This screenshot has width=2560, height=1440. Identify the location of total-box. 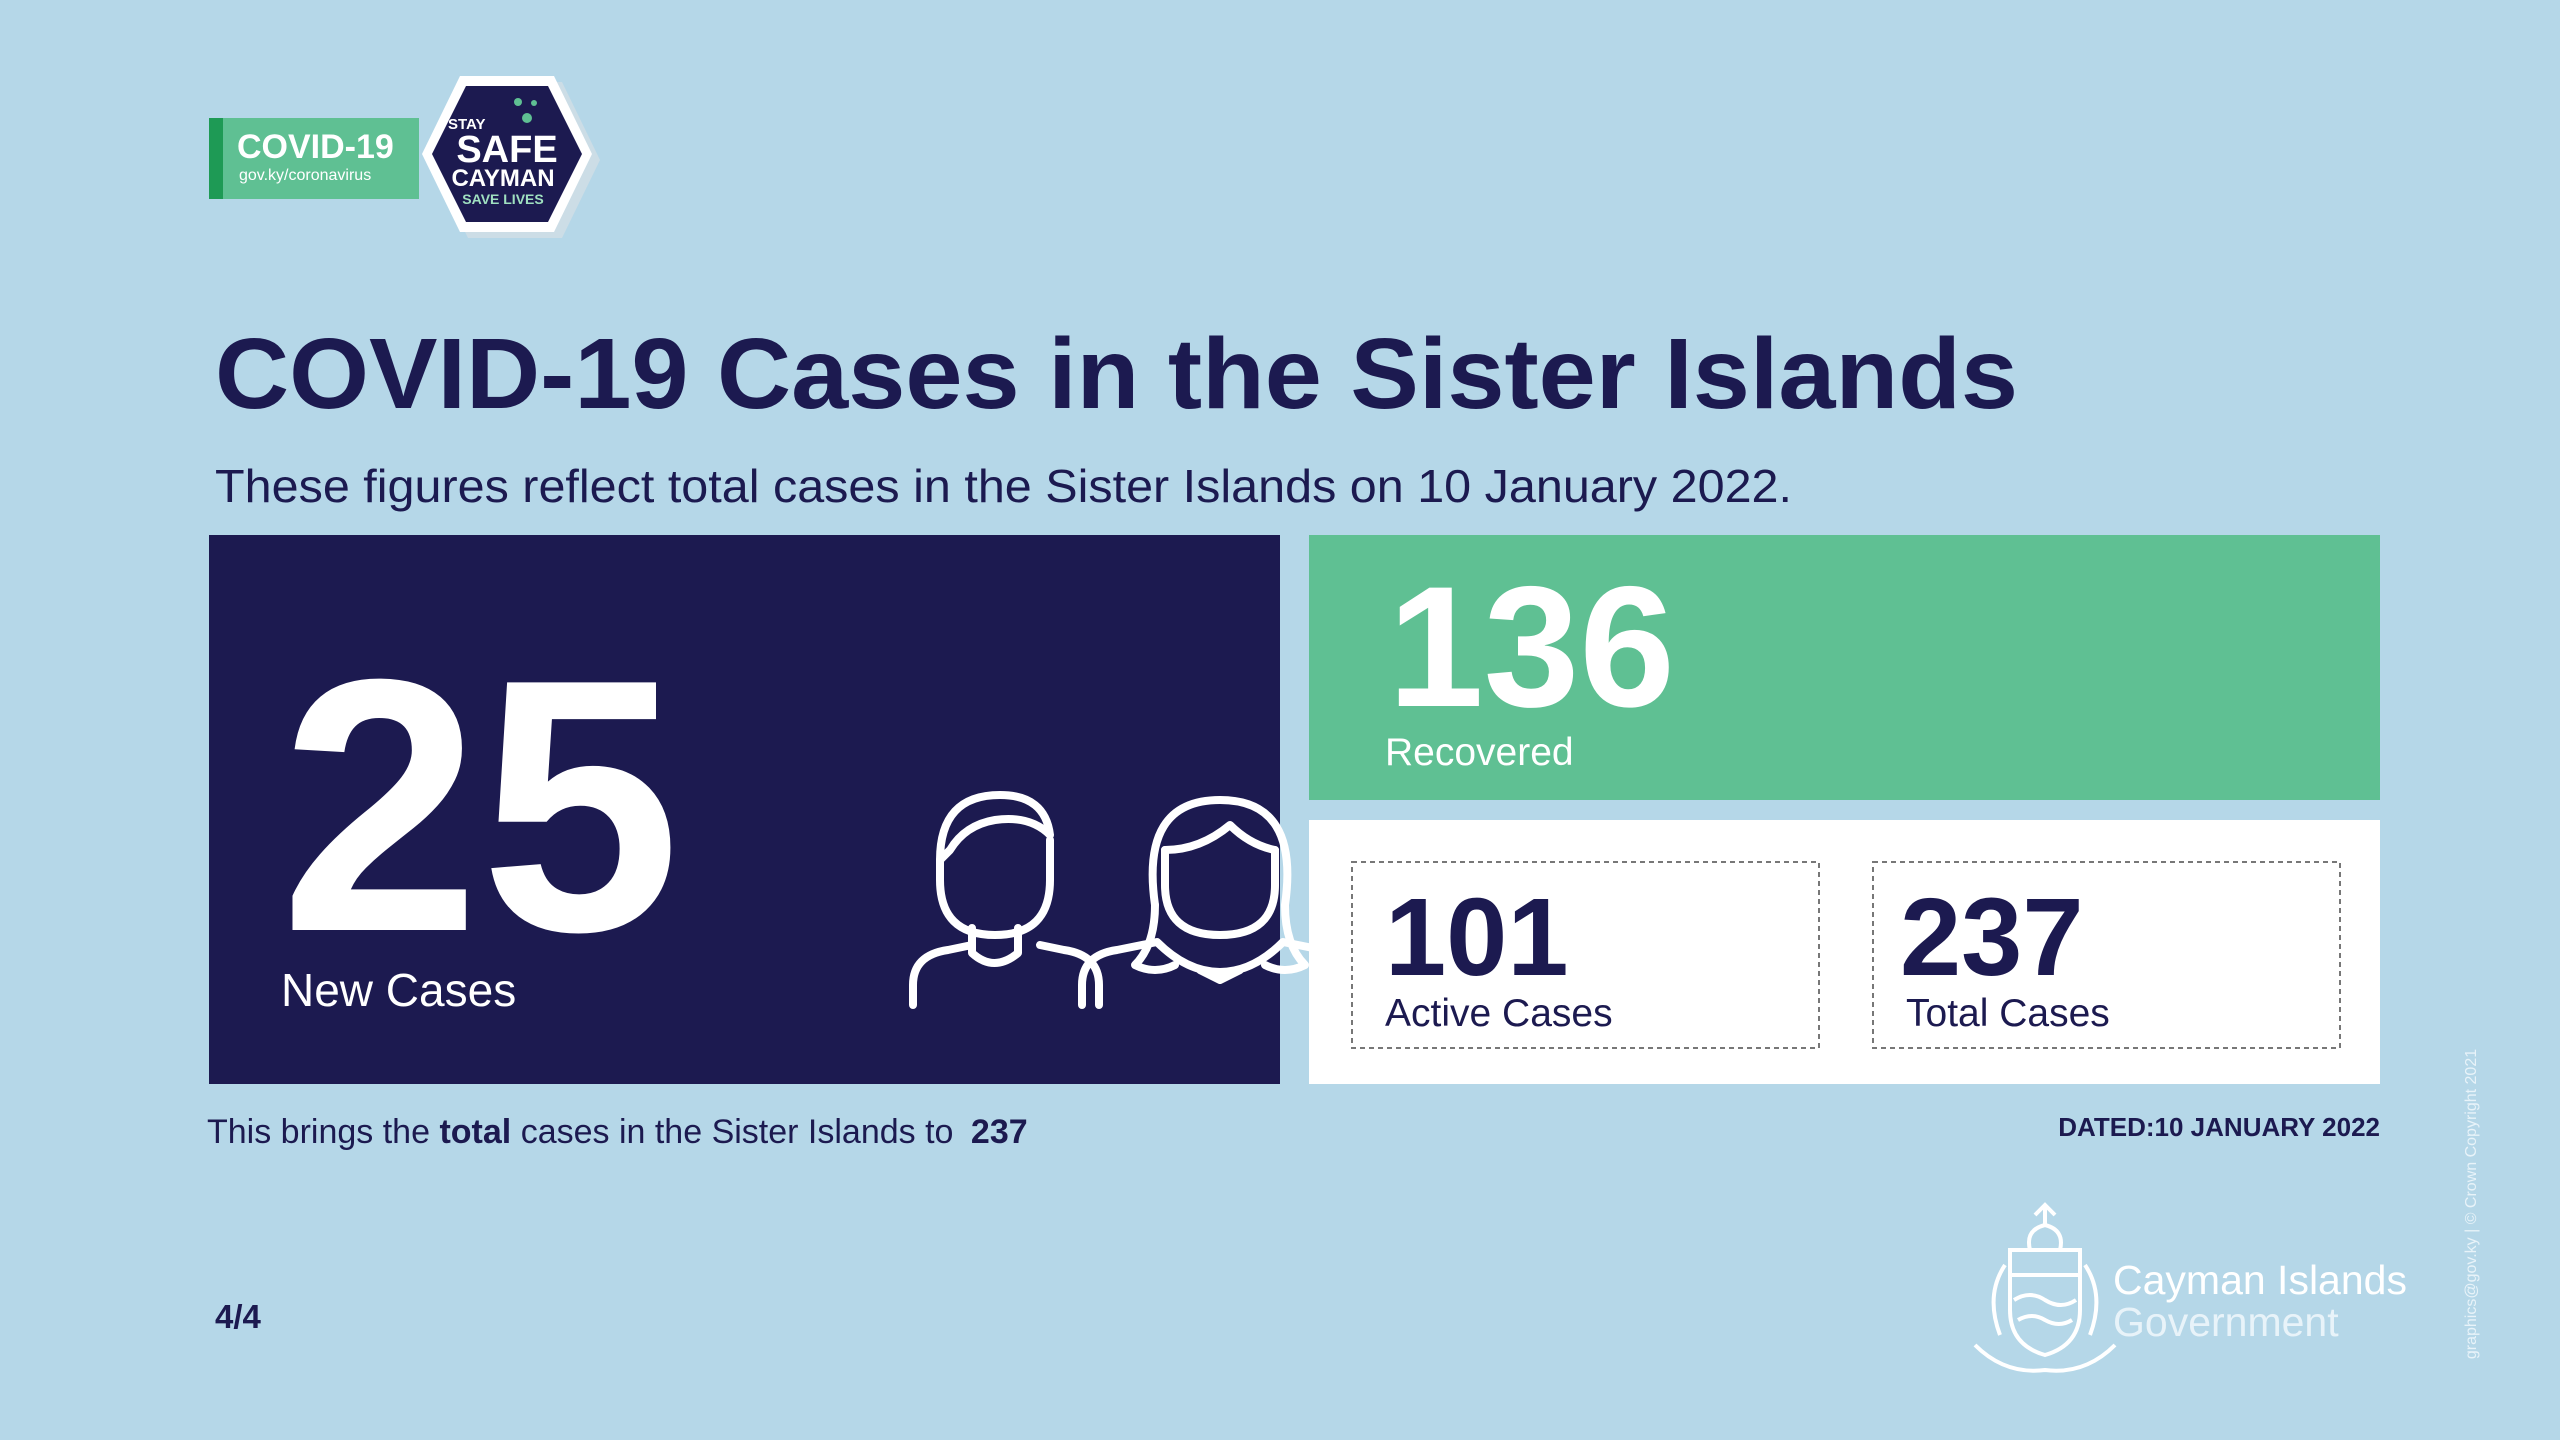
(2106, 955).